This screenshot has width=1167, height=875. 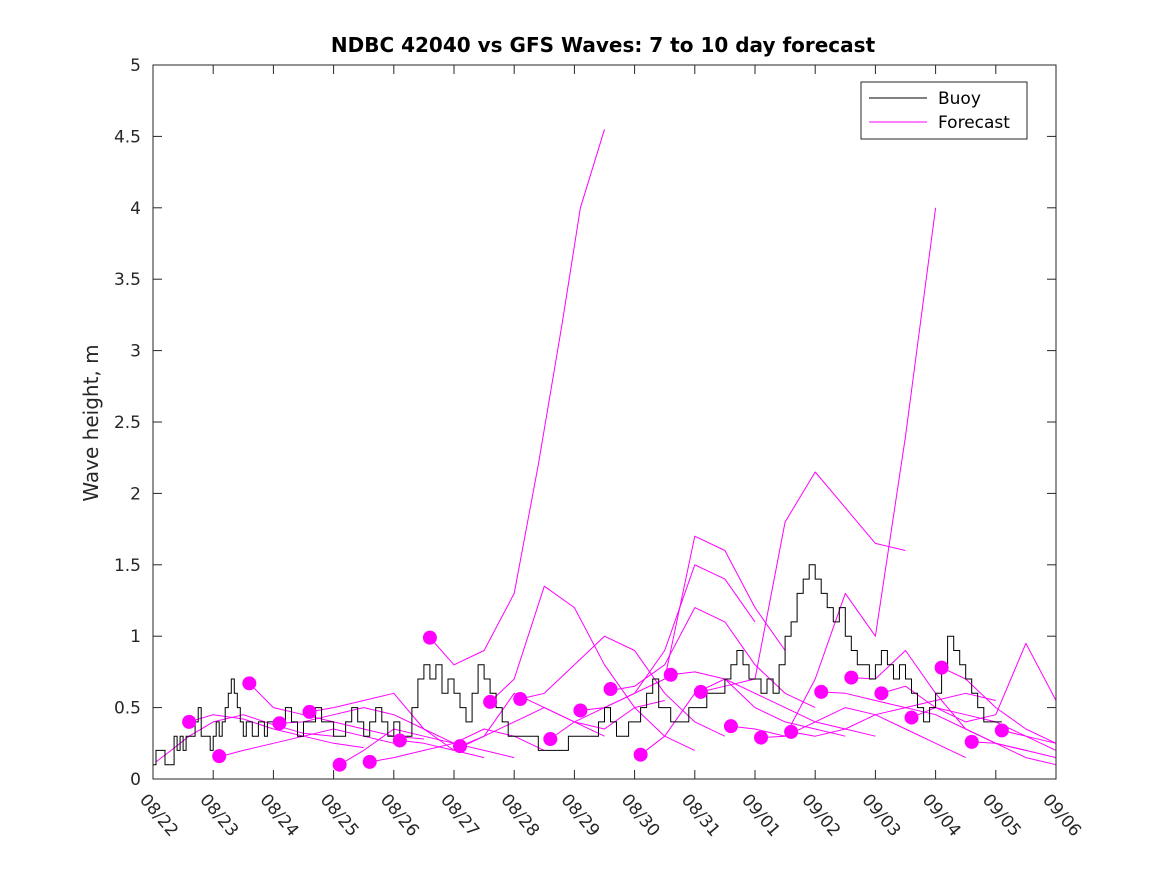 I want to click on y-tick-label: 4.5, so click(x=127, y=137).